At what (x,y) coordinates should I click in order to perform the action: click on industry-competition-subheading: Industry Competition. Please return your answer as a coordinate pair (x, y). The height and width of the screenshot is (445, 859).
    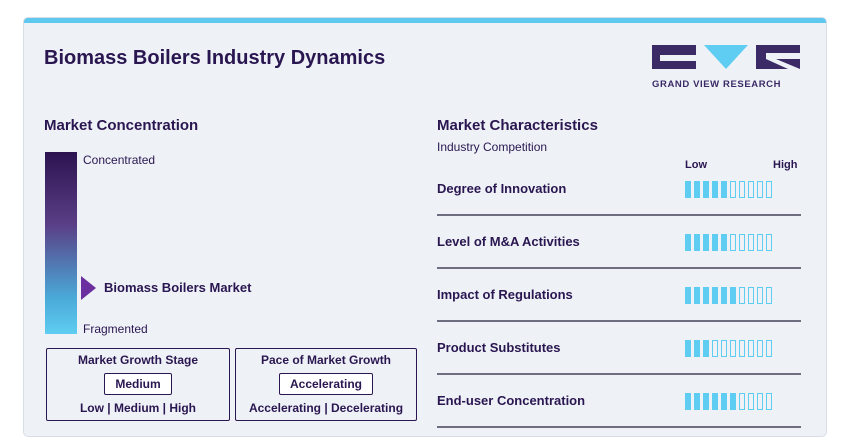
    Looking at the image, I should click on (492, 147).